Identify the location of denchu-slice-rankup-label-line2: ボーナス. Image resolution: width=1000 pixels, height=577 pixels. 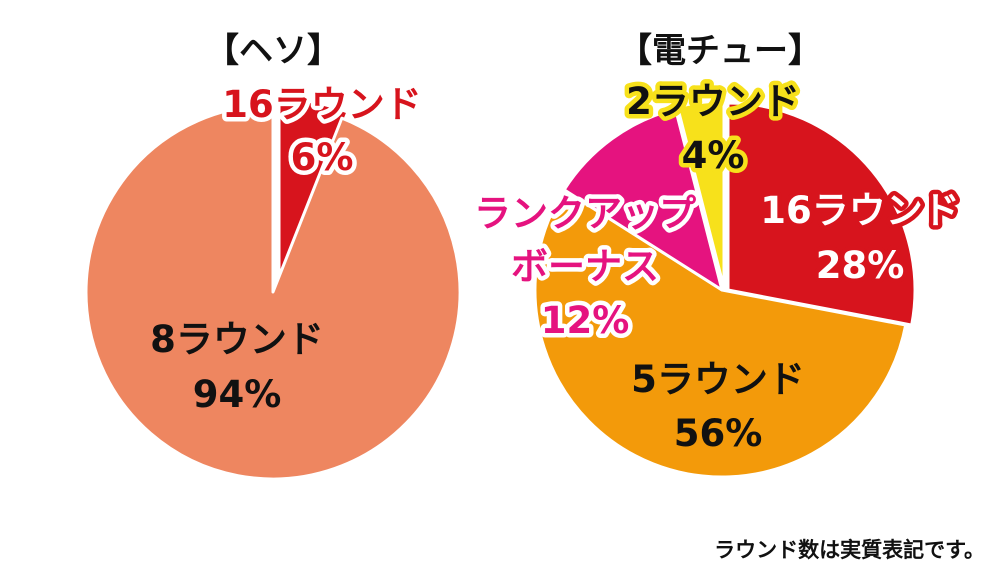
(585, 266).